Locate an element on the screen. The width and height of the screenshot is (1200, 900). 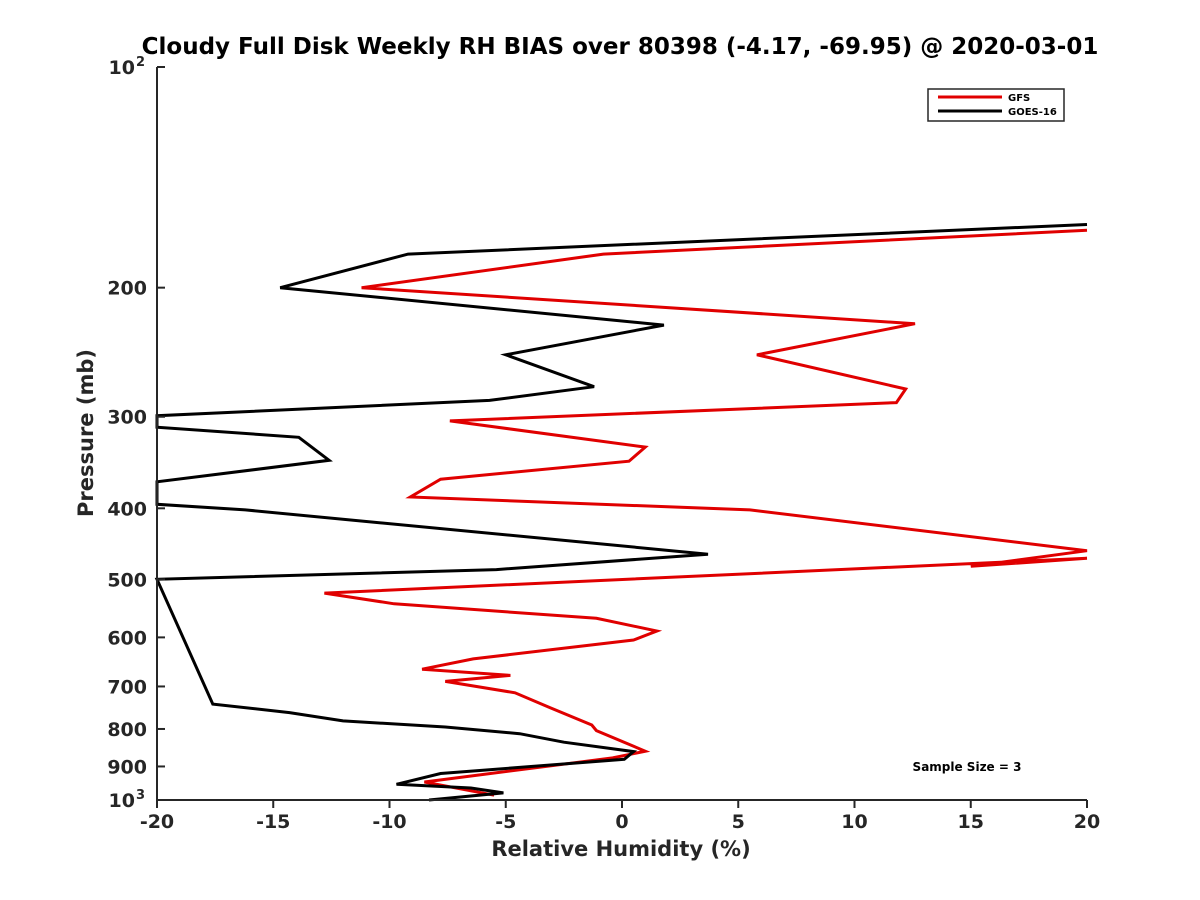
y-tick-label-power: 10 2 is located at coordinates (127, 67).